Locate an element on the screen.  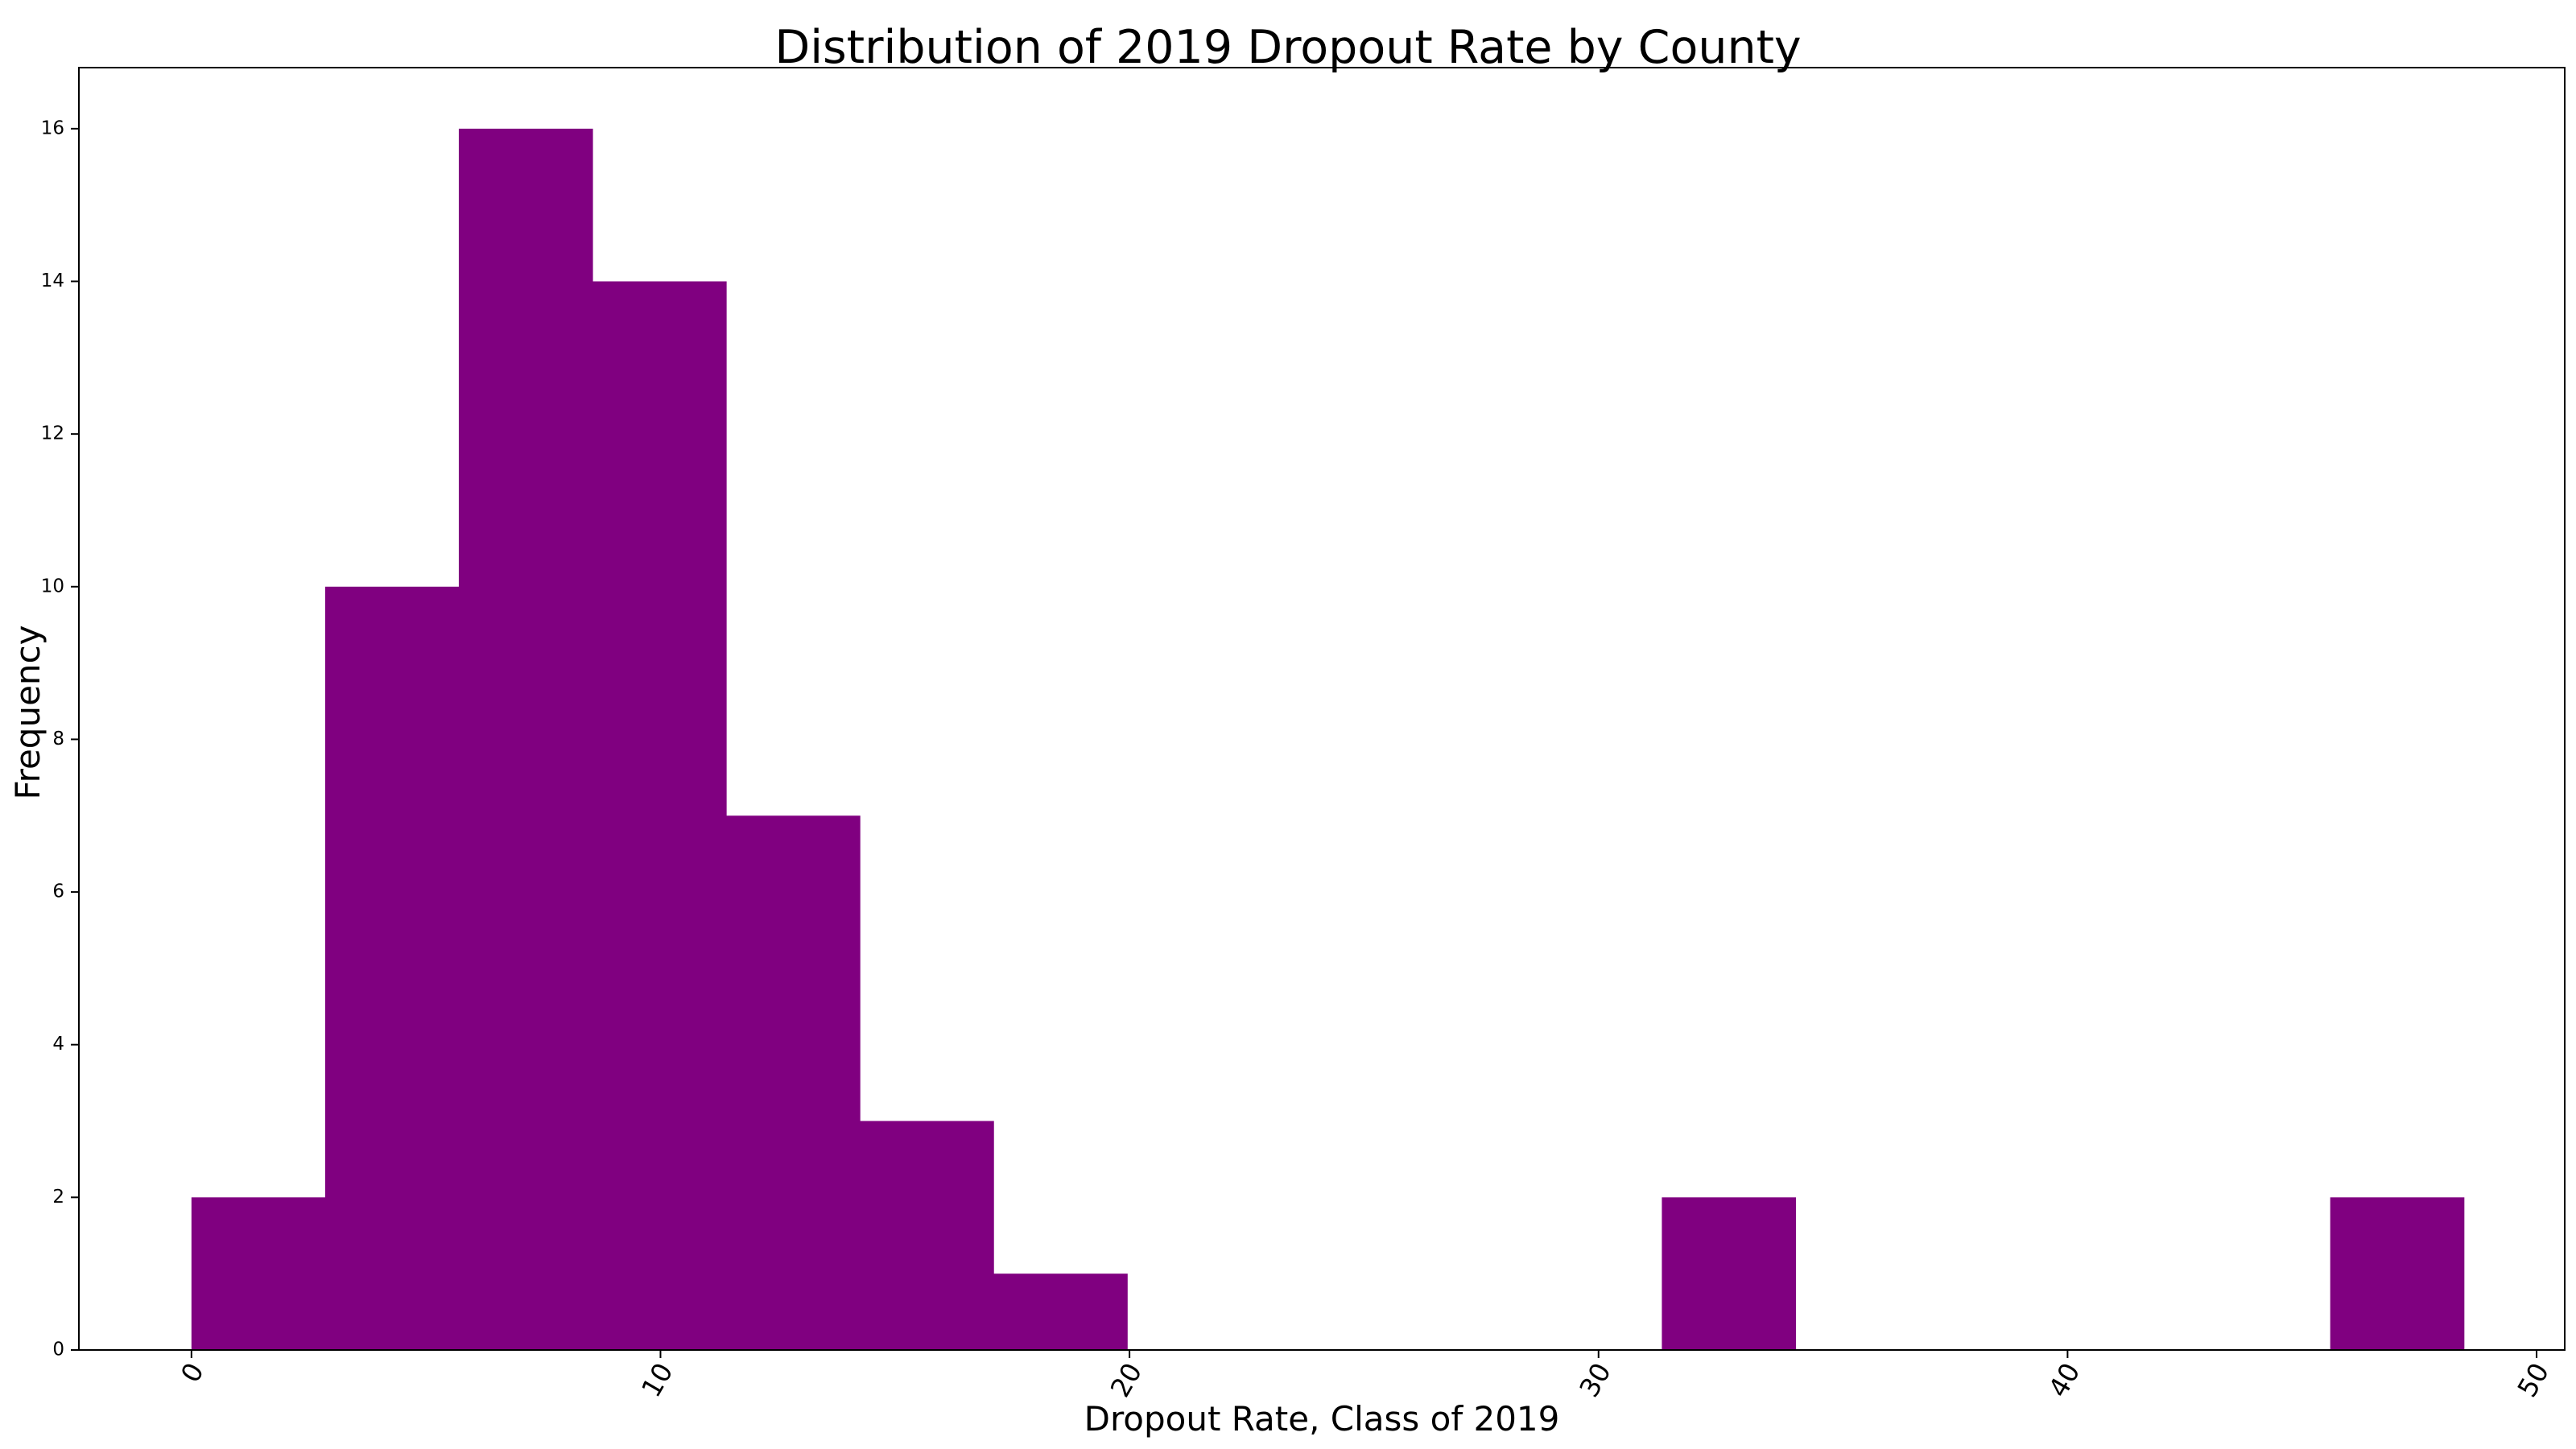
y-tick-label: 2 is located at coordinates (58, 1197).